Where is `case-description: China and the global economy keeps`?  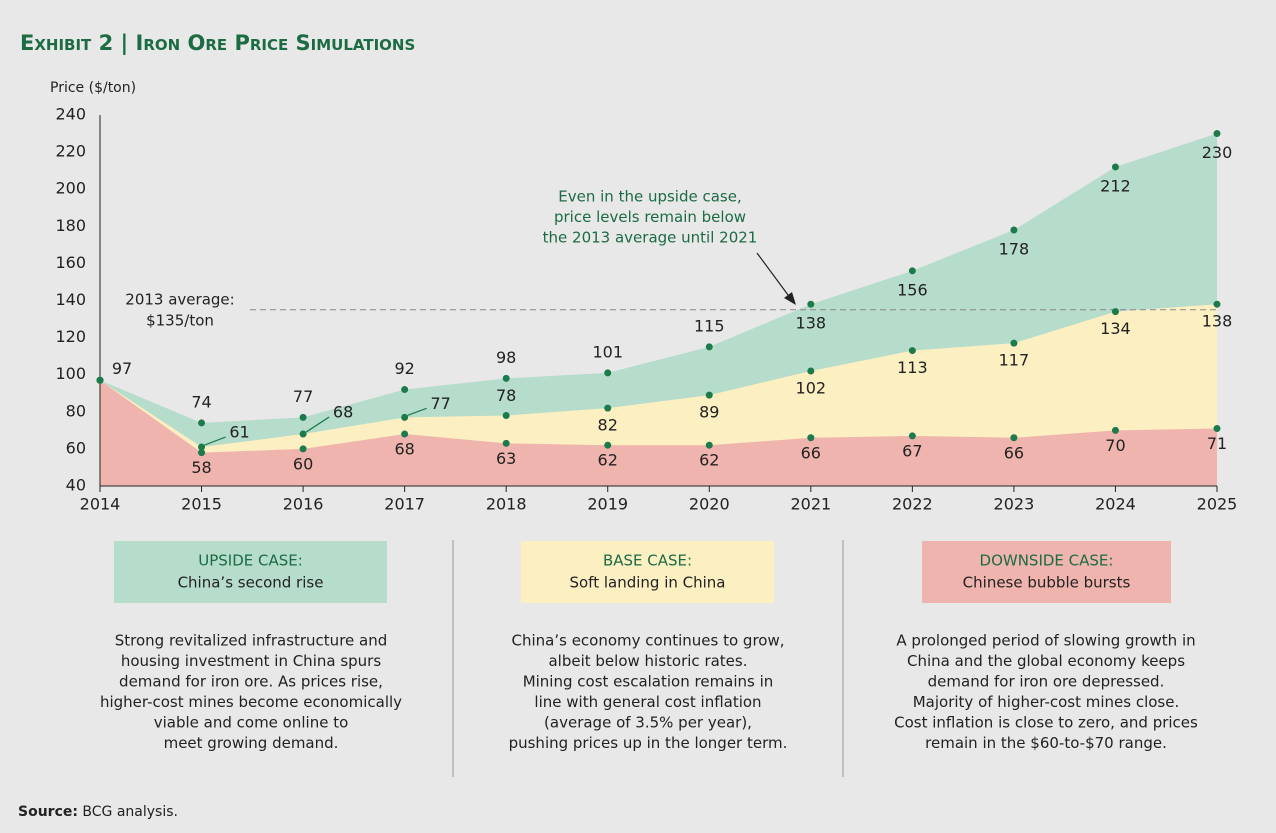
case-description: China and the global economy keeps is located at coordinates (1046, 661).